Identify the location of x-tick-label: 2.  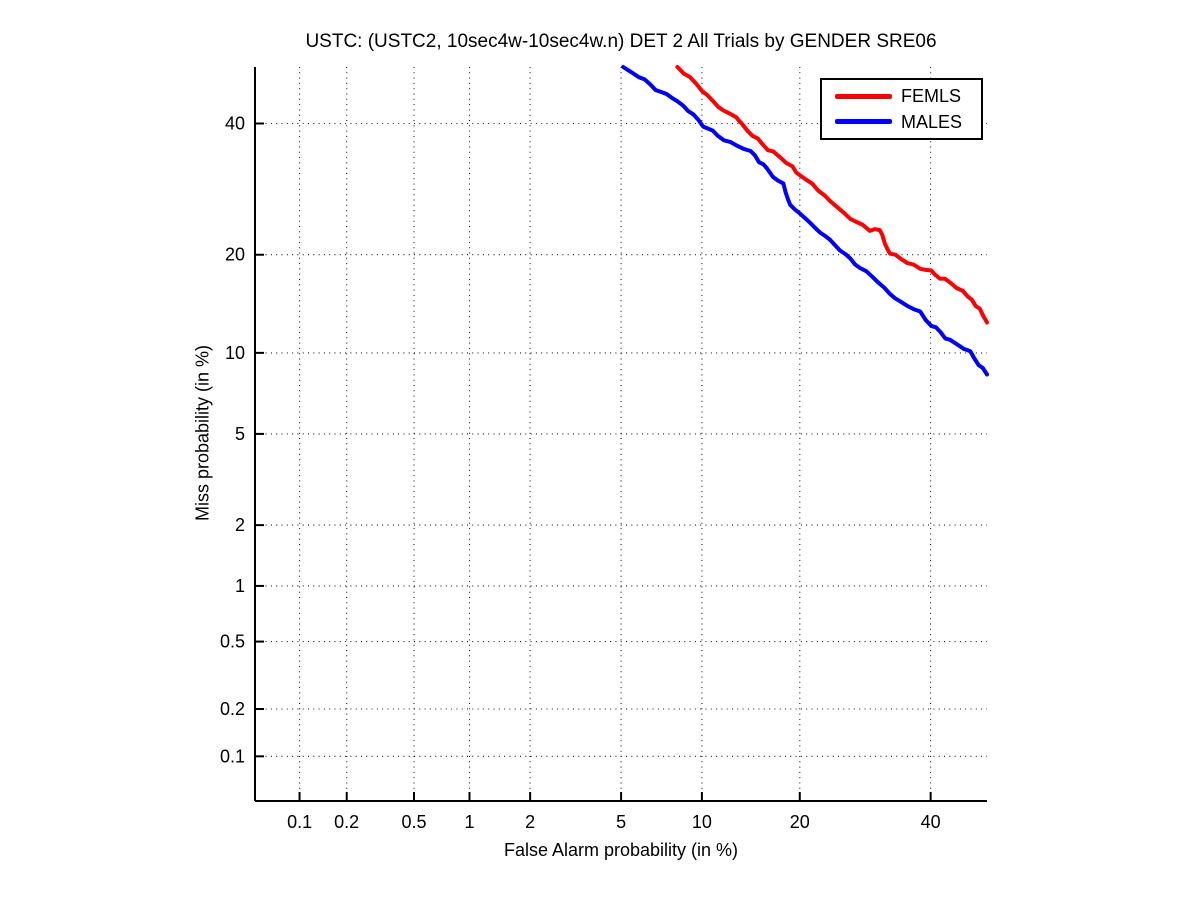
(530, 822).